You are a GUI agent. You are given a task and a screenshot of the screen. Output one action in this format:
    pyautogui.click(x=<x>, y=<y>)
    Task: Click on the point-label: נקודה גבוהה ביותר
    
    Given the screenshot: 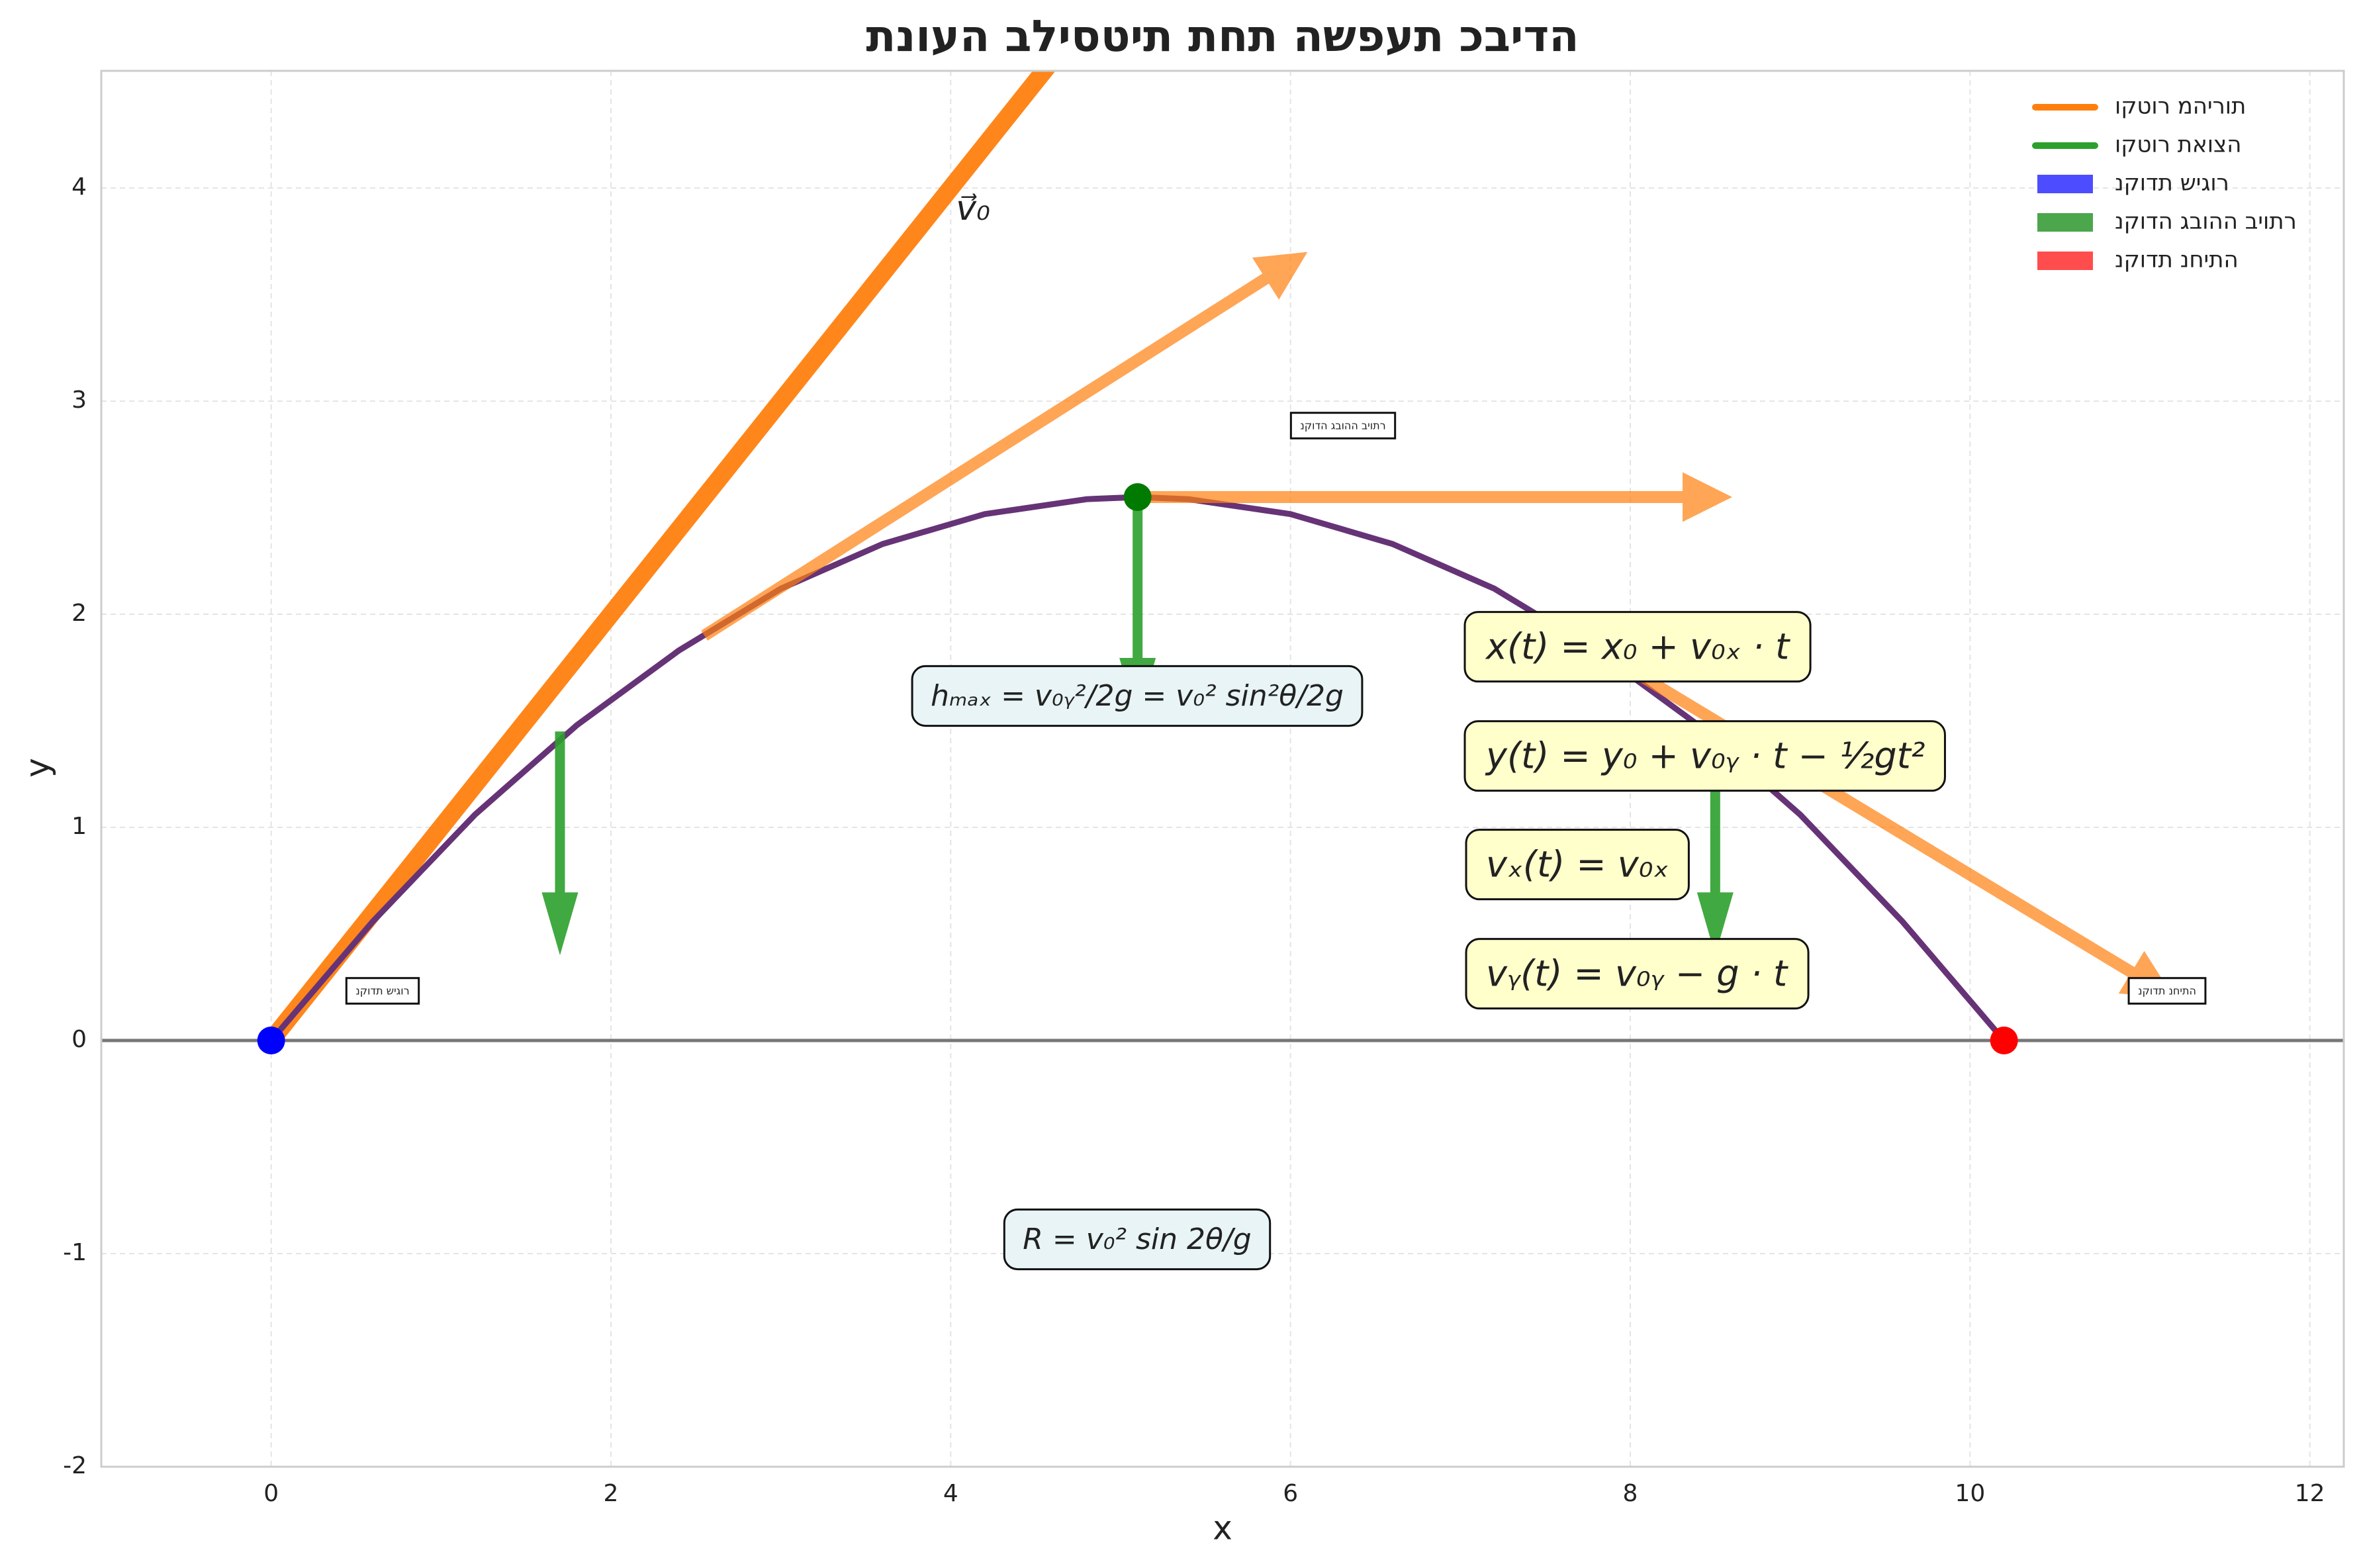 What is the action you would take?
    pyautogui.click(x=1342, y=426)
    